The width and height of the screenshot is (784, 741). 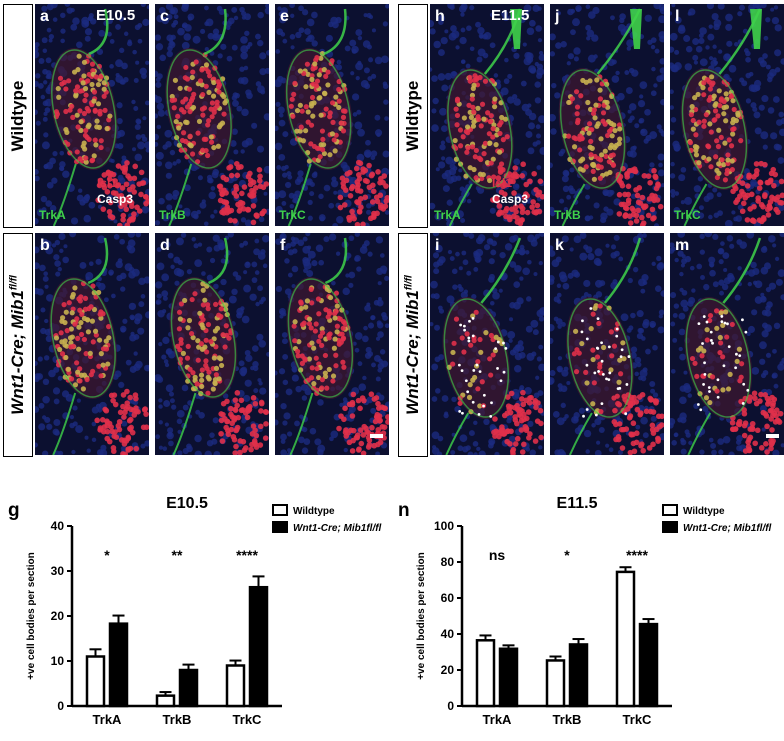 I want to click on x-tick-label: TrkC, so click(x=248, y=719).